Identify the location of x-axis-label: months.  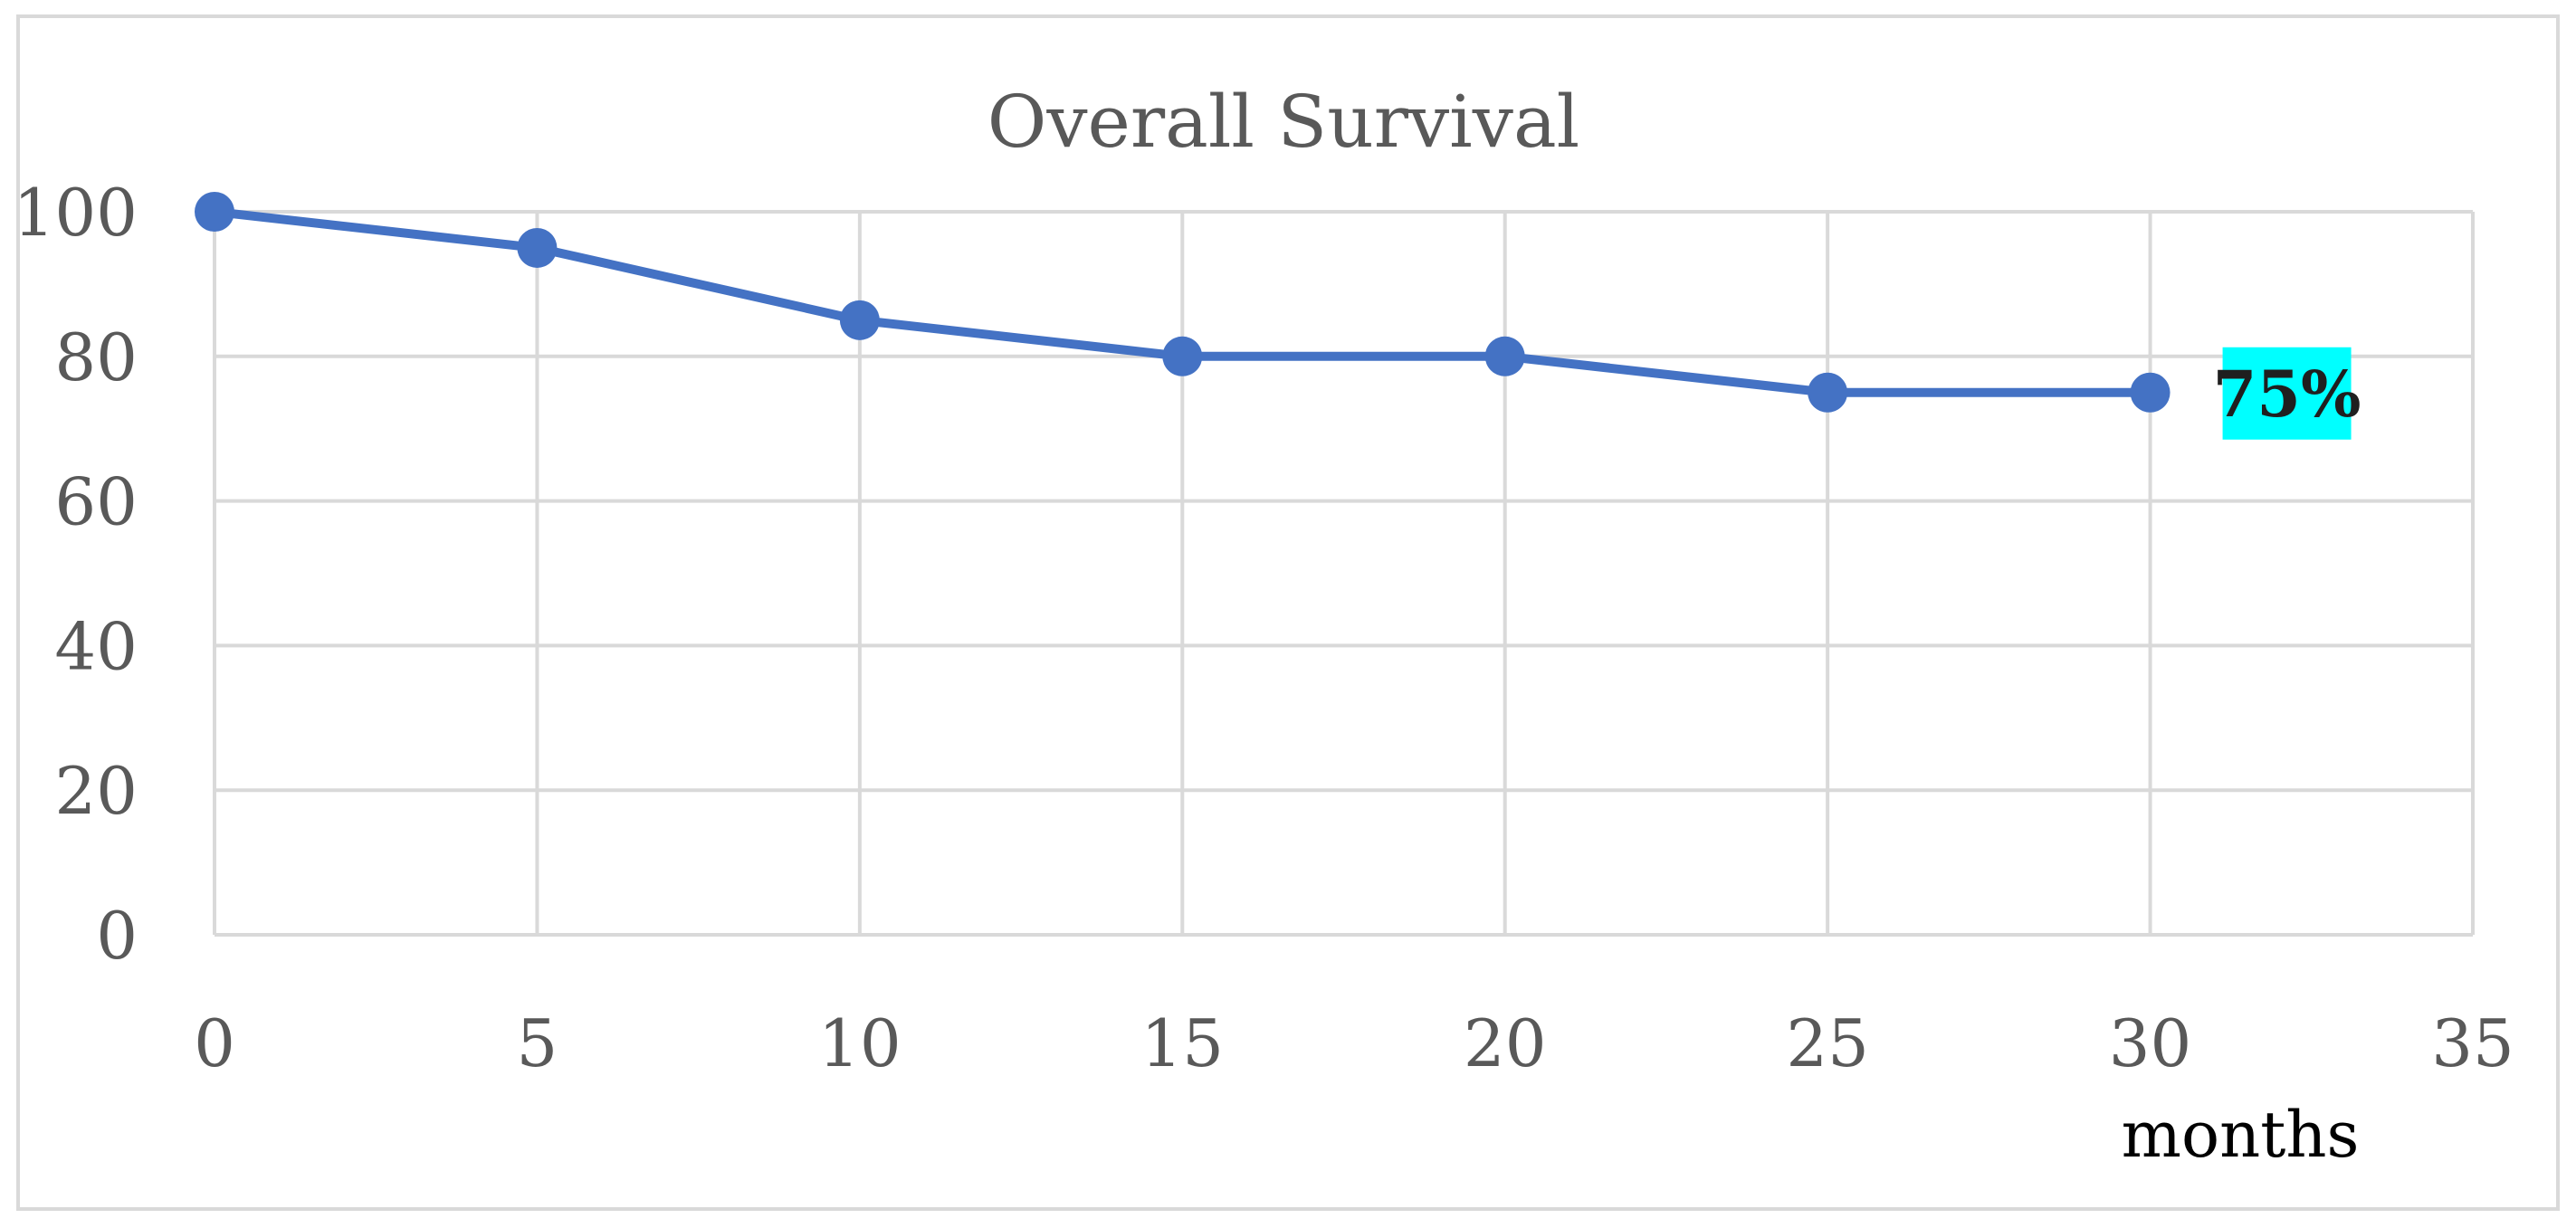
(2241, 1135).